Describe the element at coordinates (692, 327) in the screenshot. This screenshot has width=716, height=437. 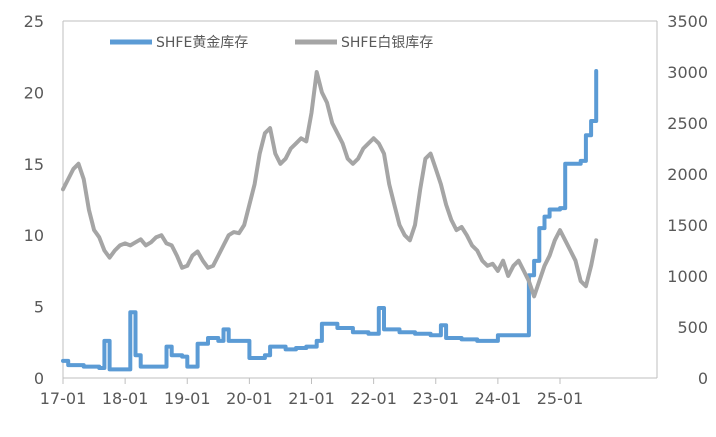
I see `y-right-tick-label: 500` at that location.